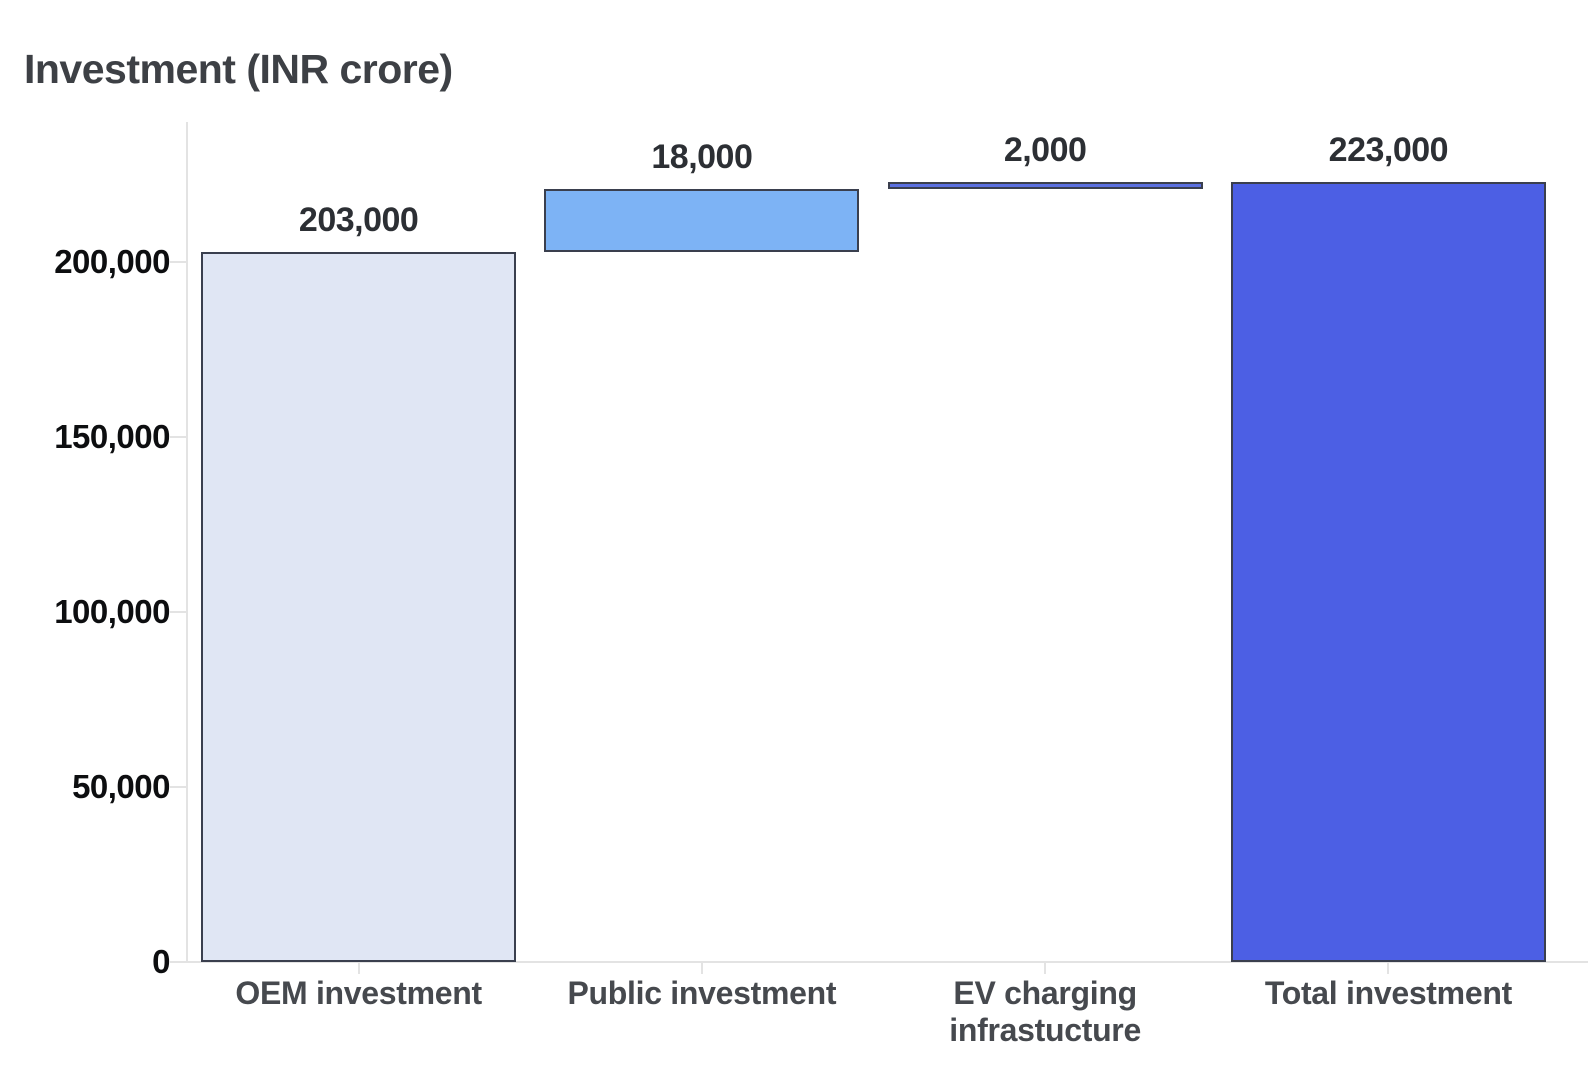 The height and width of the screenshot is (1076, 1588). I want to click on bar-value-label: 2,000, so click(1045, 149).